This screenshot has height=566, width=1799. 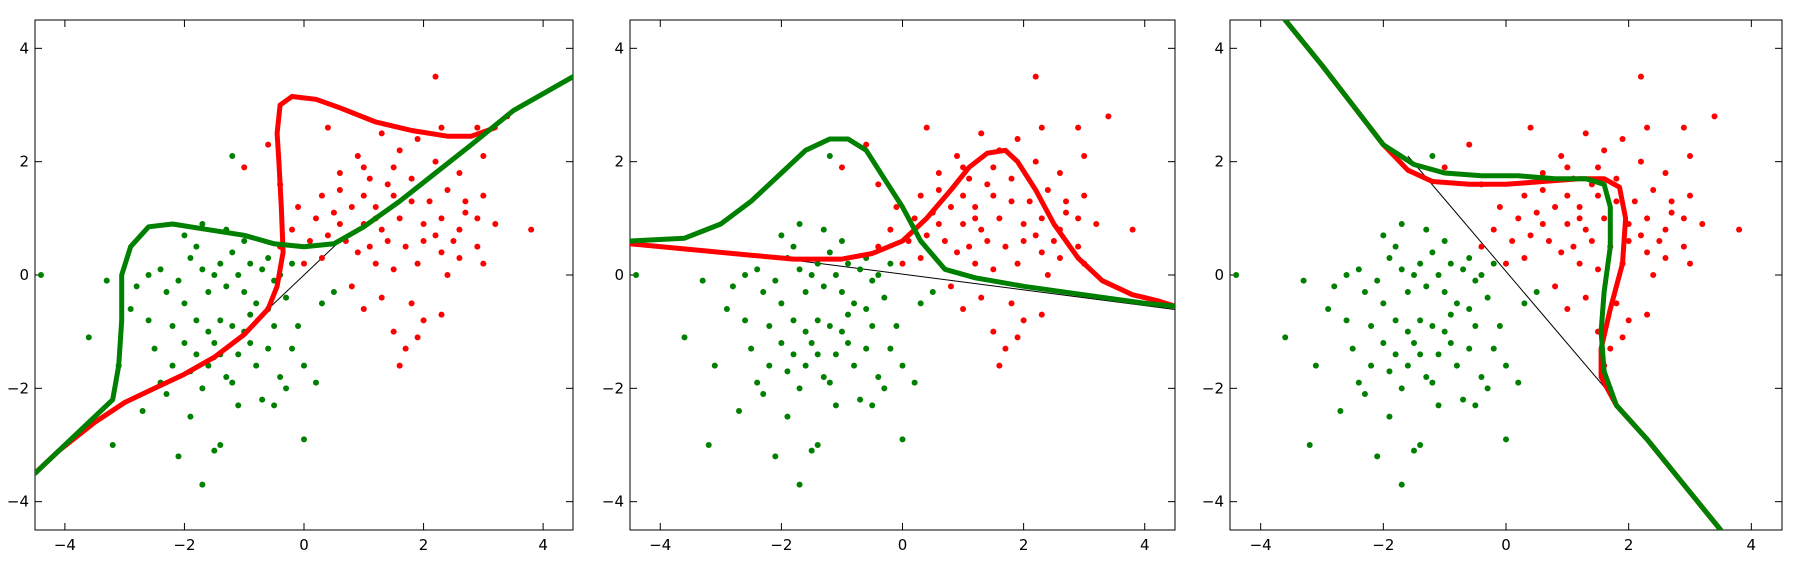 What do you see at coordinates (1261, 545) in the screenshot?
I see `x-tick-label: −4` at bounding box center [1261, 545].